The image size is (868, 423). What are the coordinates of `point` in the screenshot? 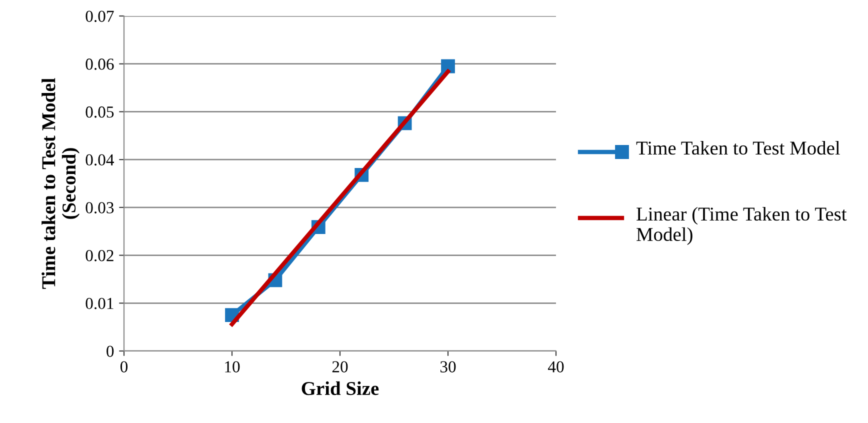 It's located at (448, 66).